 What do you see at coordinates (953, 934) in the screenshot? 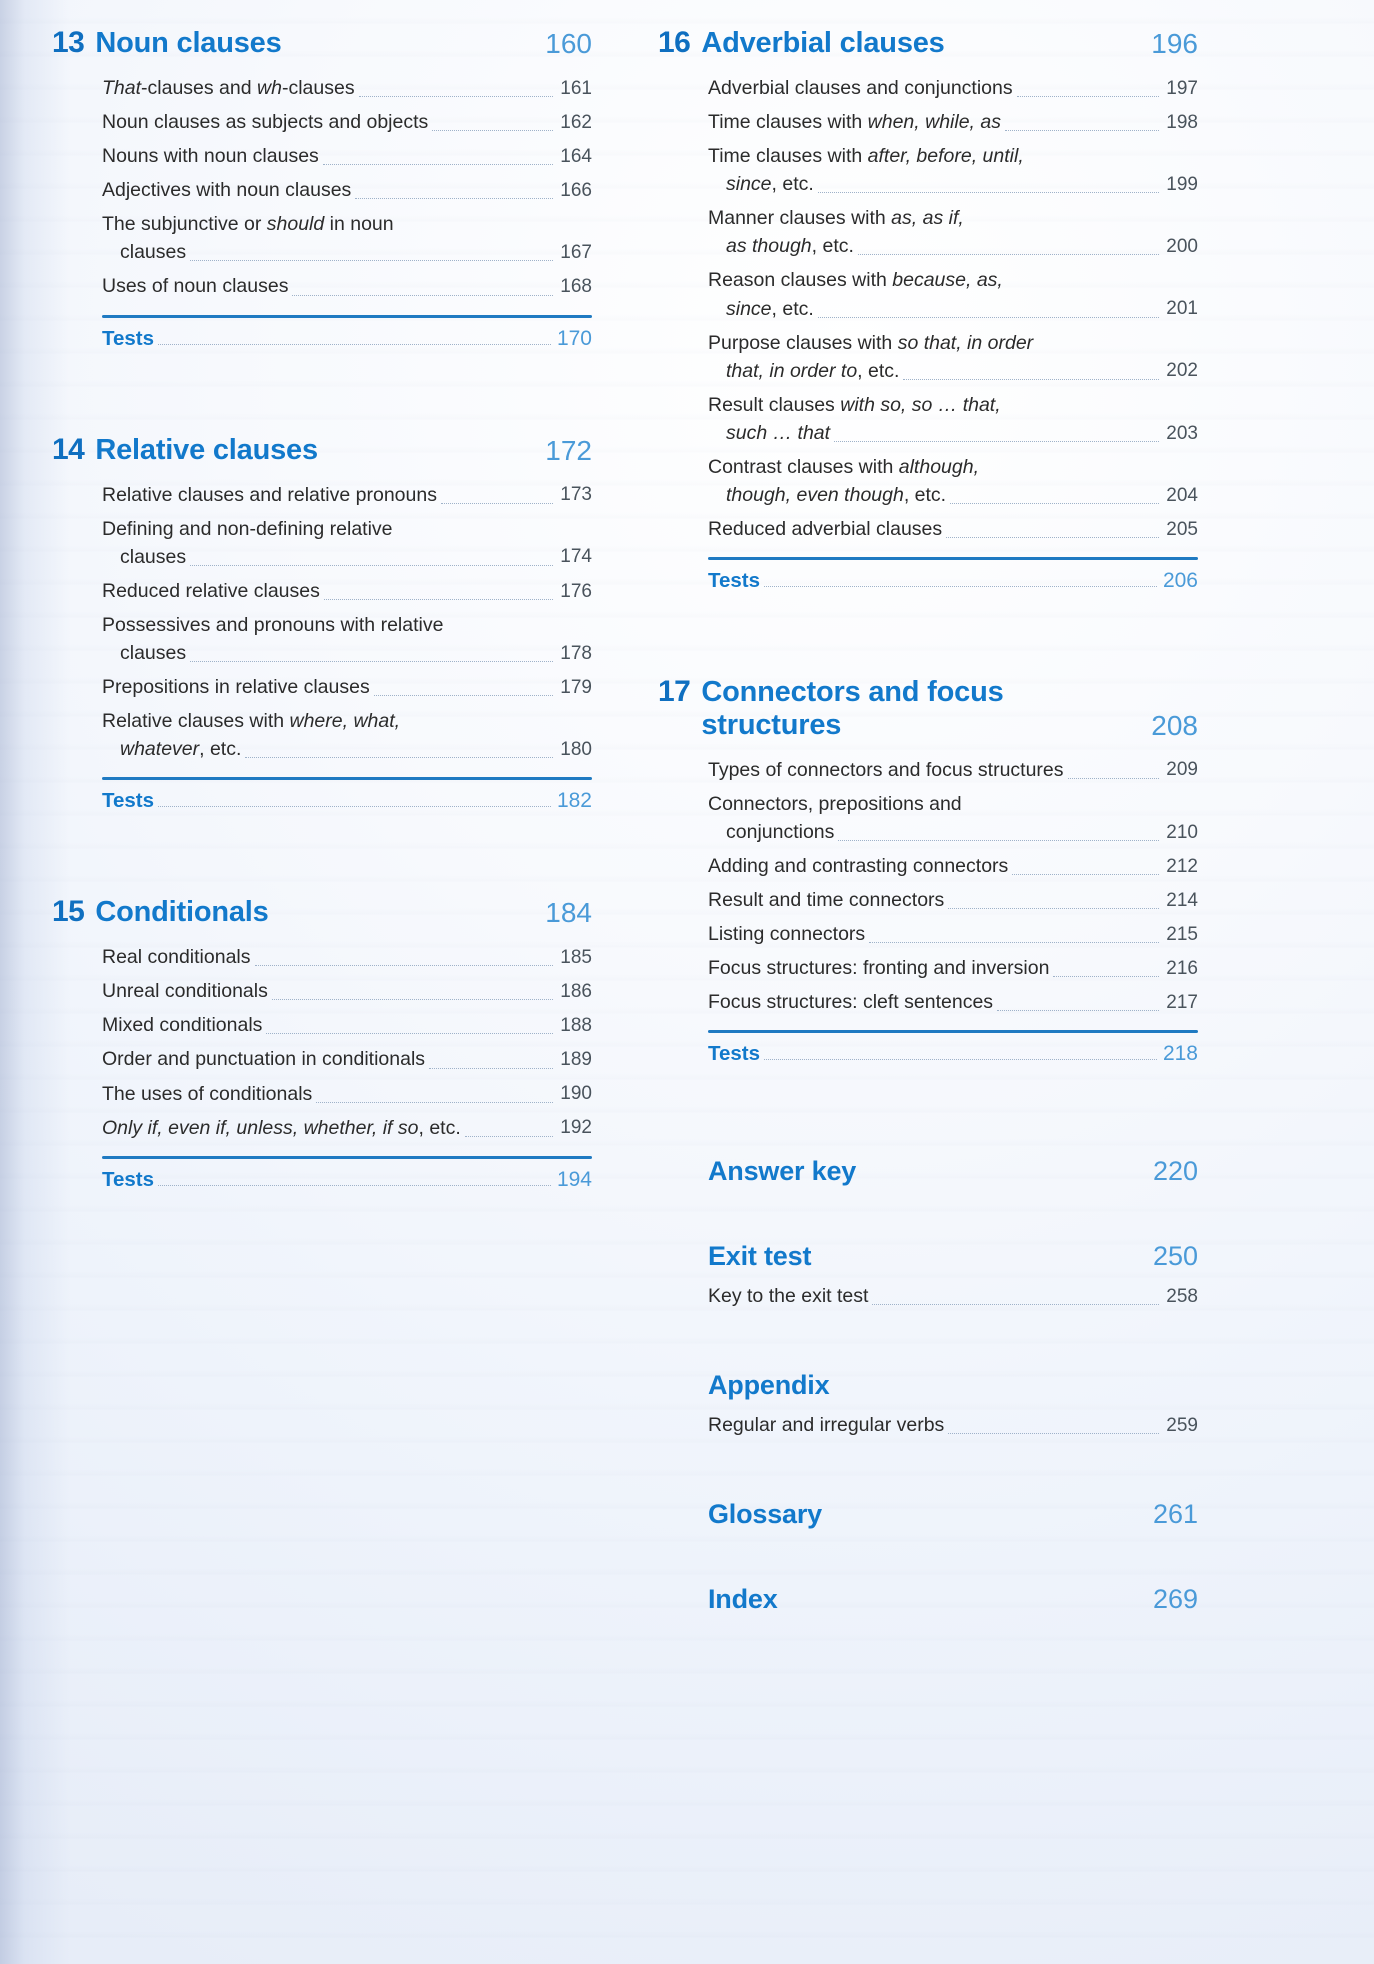
I see `toc-entry: Listing connectors 215` at bounding box center [953, 934].